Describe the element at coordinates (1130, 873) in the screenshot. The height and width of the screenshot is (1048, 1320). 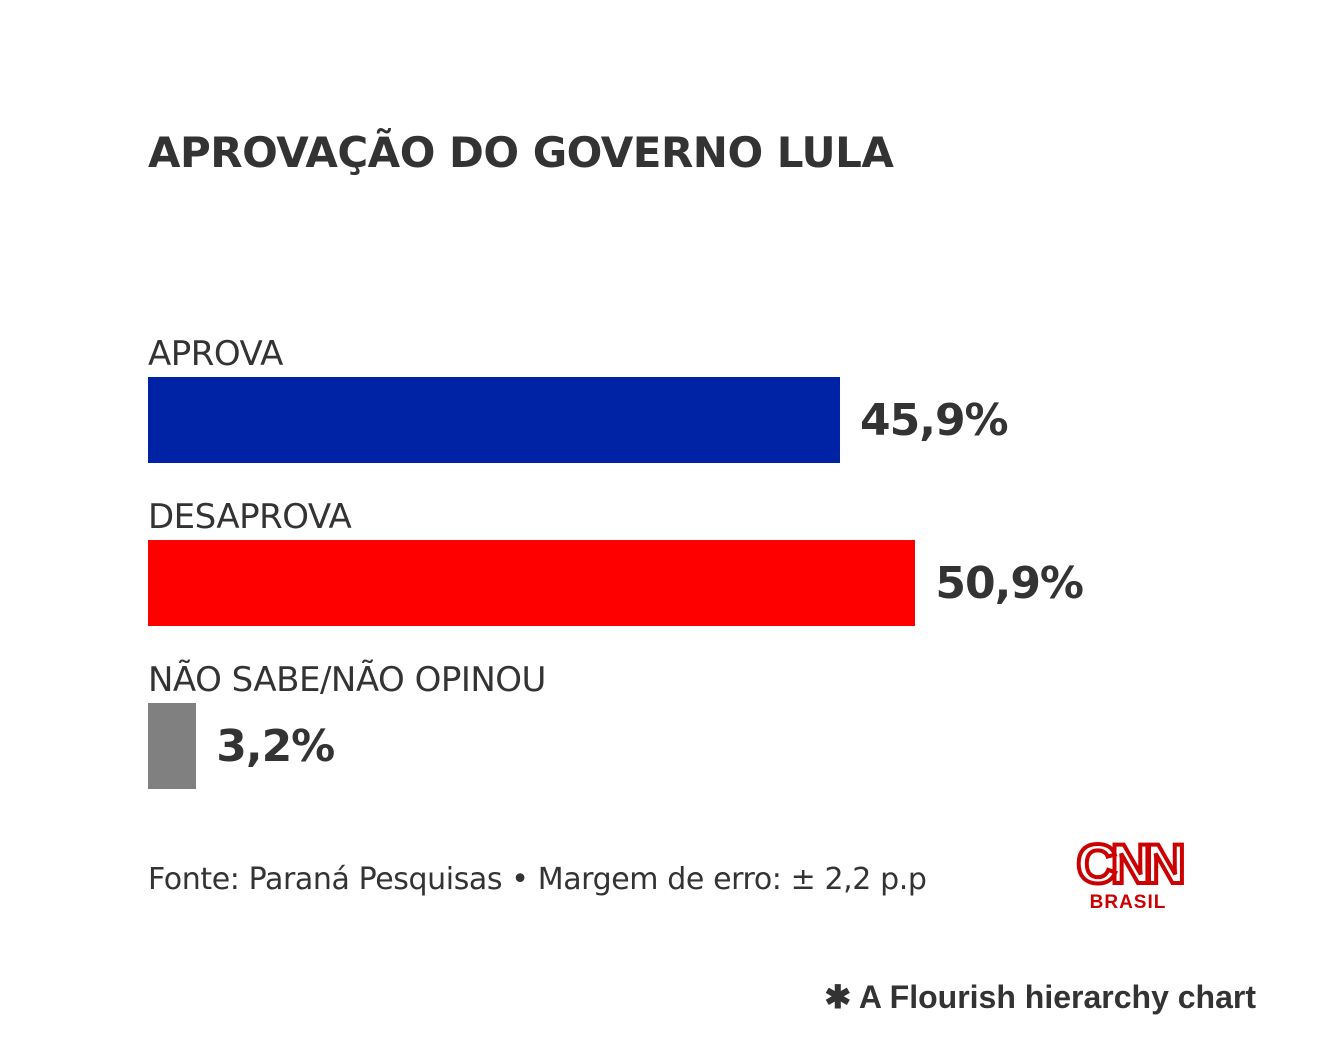
I see `cnn-brasil-logo: CNN BRASIL` at that location.